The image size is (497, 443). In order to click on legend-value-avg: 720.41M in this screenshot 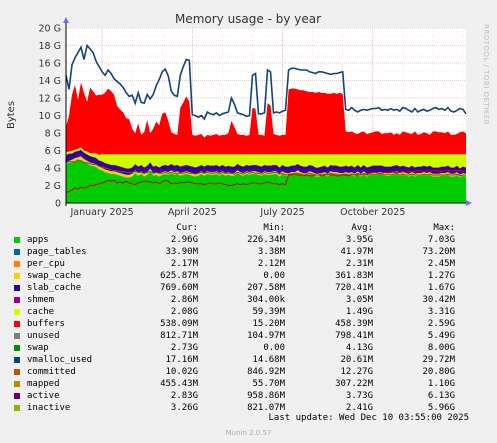, I will do `click(354, 288)`.